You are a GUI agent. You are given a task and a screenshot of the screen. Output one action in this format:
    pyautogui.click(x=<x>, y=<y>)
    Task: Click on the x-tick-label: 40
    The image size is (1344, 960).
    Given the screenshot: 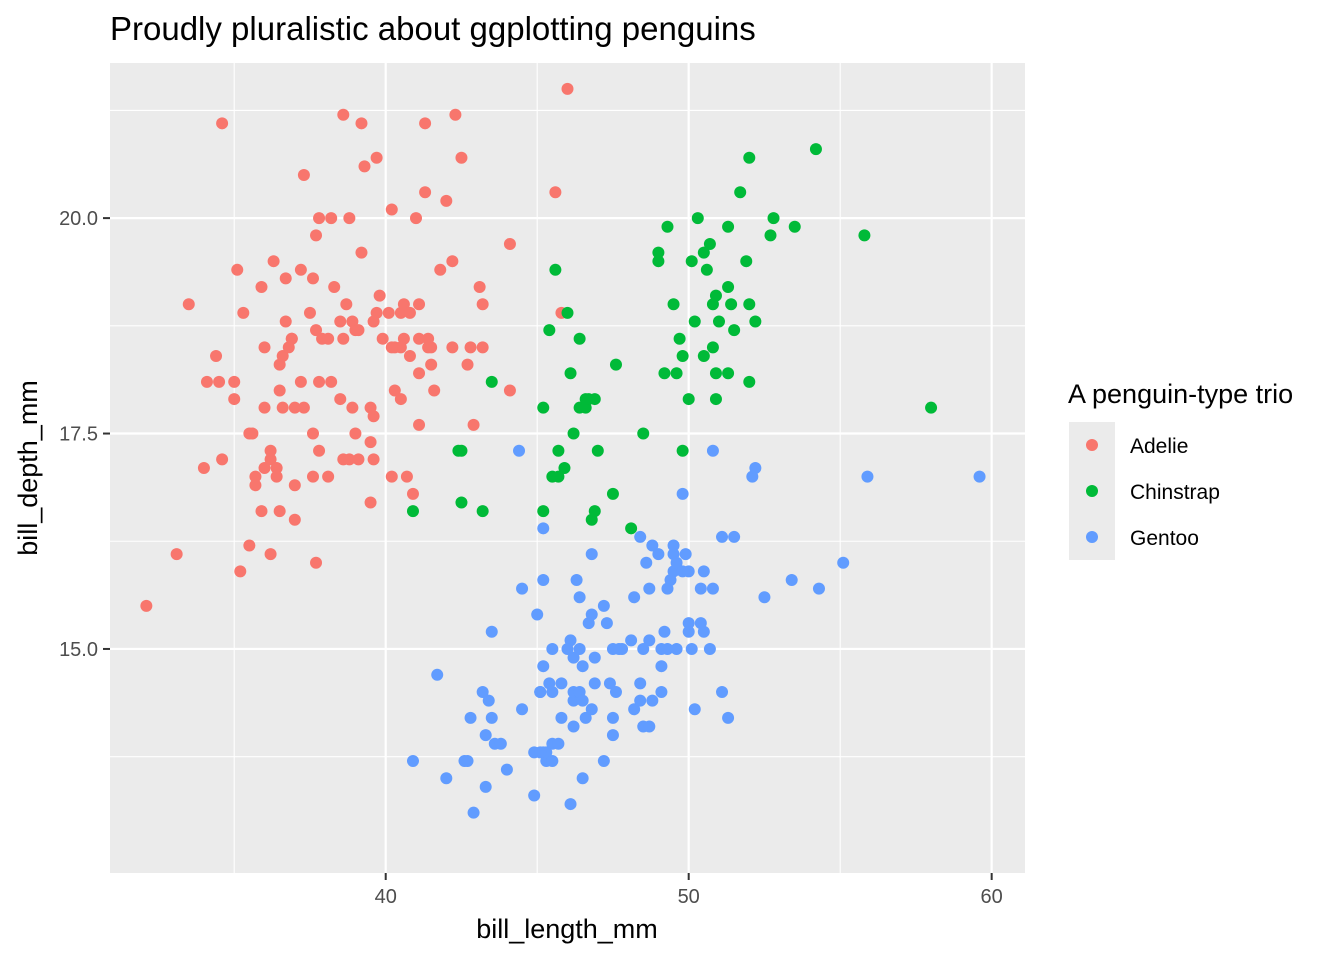 What is the action you would take?
    pyautogui.click(x=386, y=897)
    